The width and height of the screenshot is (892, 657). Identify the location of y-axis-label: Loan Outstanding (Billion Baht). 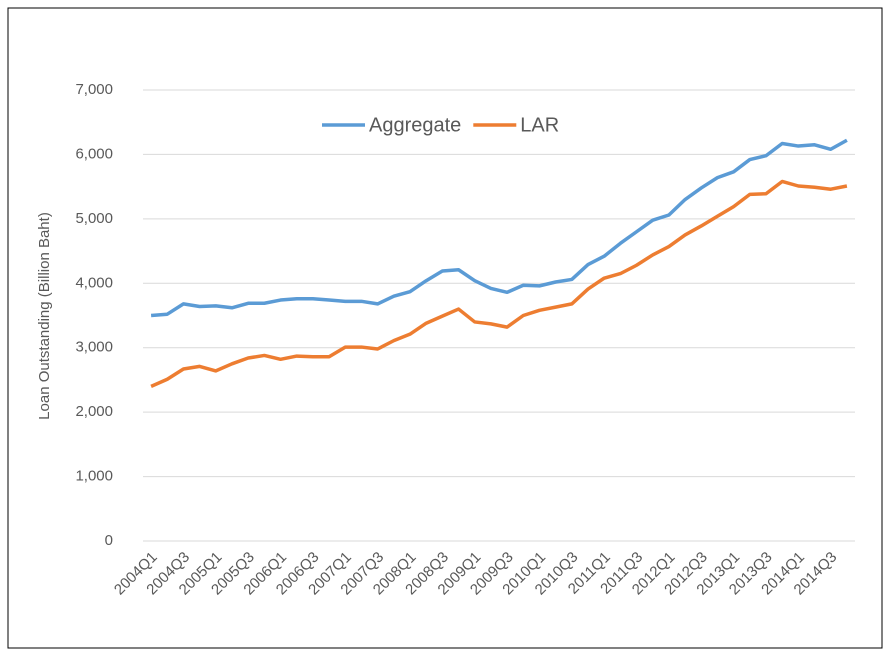
(44, 316).